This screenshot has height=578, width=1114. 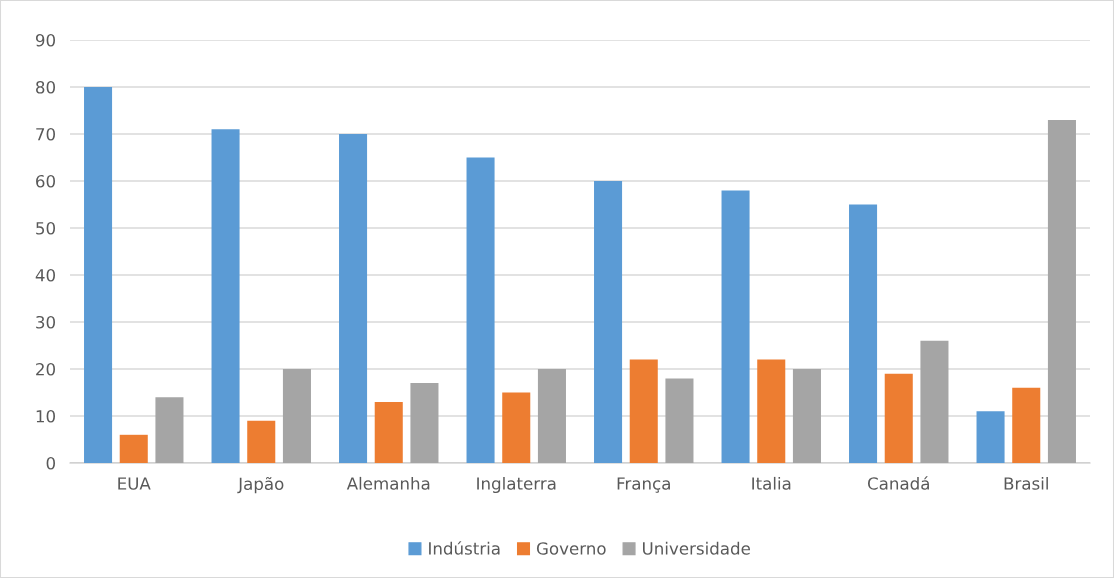 What do you see at coordinates (45, 181) in the screenshot?
I see `y-tick-label: 60` at bounding box center [45, 181].